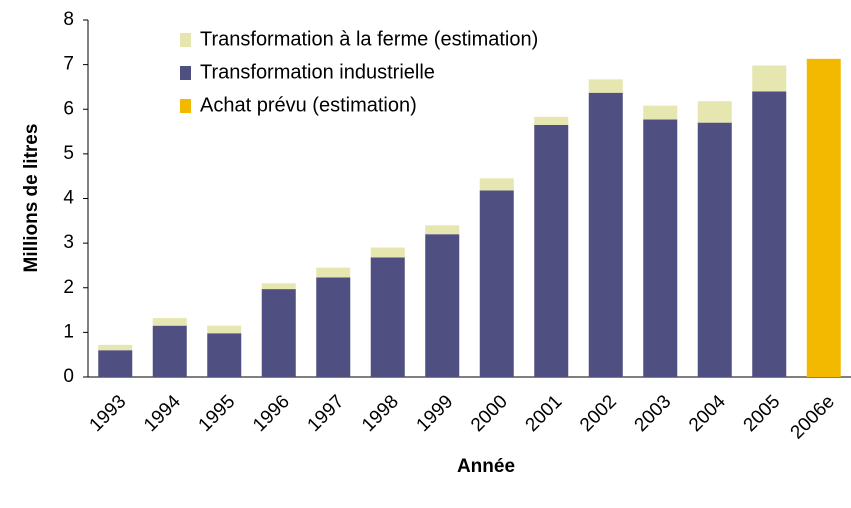 Image resolution: width=851 pixels, height=508 pixels. Describe the element at coordinates (308, 105) in the screenshot. I see `legend-text: Achat prévu (estimation)` at that location.